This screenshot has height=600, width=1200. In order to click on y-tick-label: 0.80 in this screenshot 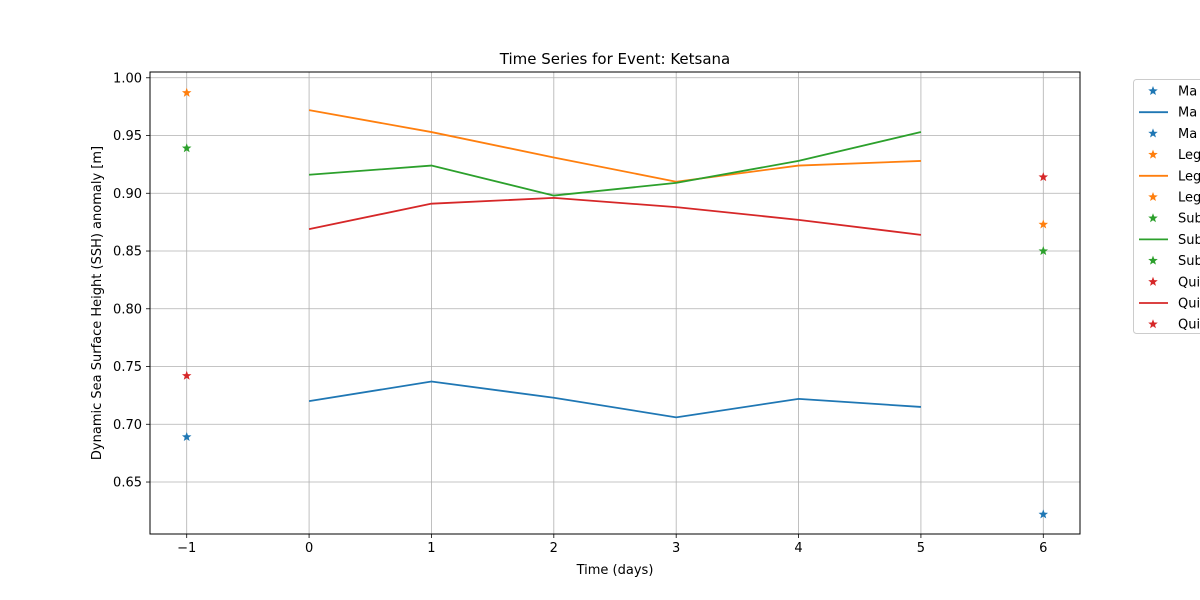, I will do `click(127, 309)`.